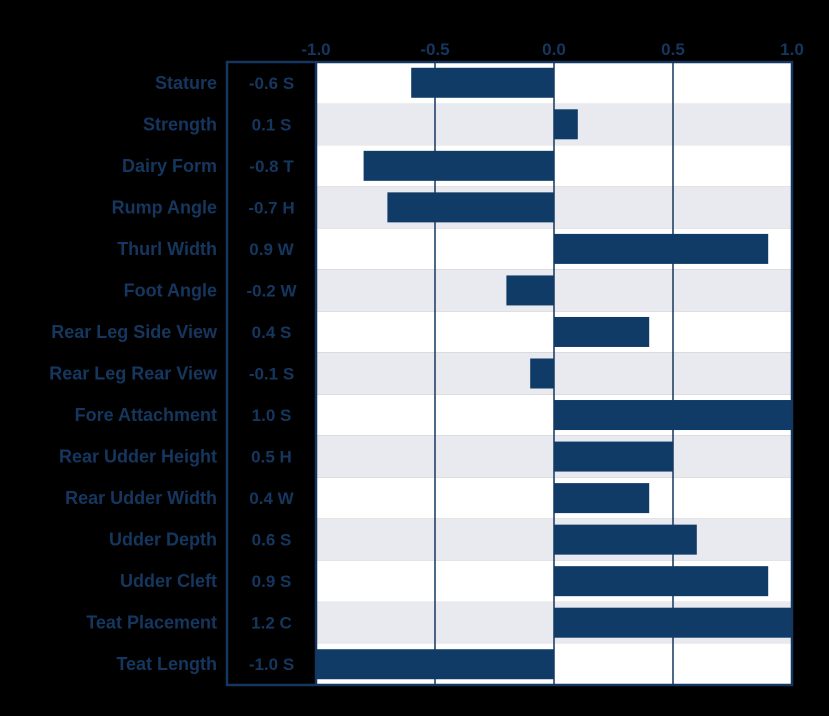 The height and width of the screenshot is (716, 829). I want to click on x-tick-label: 1.0, so click(792, 49).